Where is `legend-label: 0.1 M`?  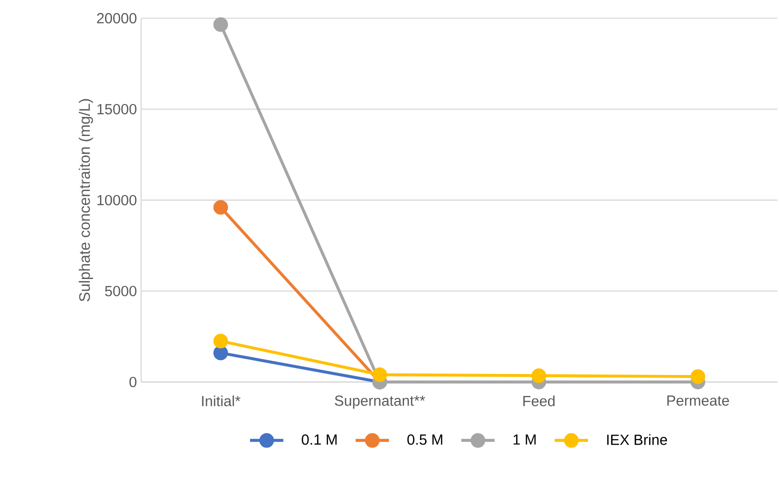
legend-label: 0.1 M is located at coordinates (319, 439).